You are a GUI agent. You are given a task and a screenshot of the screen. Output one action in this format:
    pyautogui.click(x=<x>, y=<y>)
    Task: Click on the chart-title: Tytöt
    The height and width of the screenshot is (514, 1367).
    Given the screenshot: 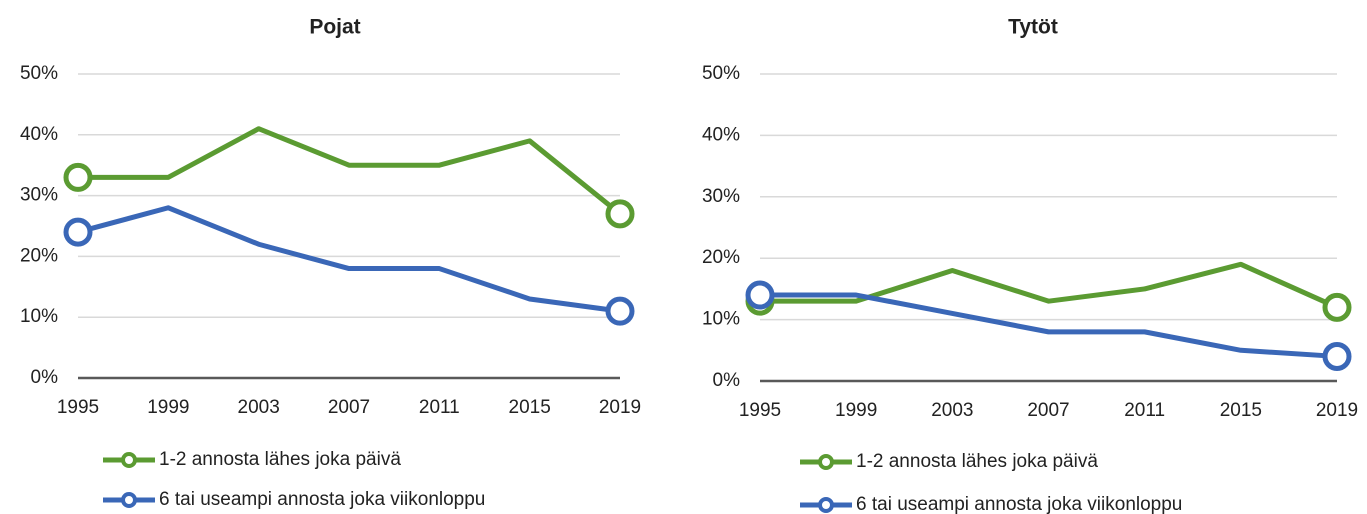 What is the action you would take?
    pyautogui.click(x=1033, y=27)
    